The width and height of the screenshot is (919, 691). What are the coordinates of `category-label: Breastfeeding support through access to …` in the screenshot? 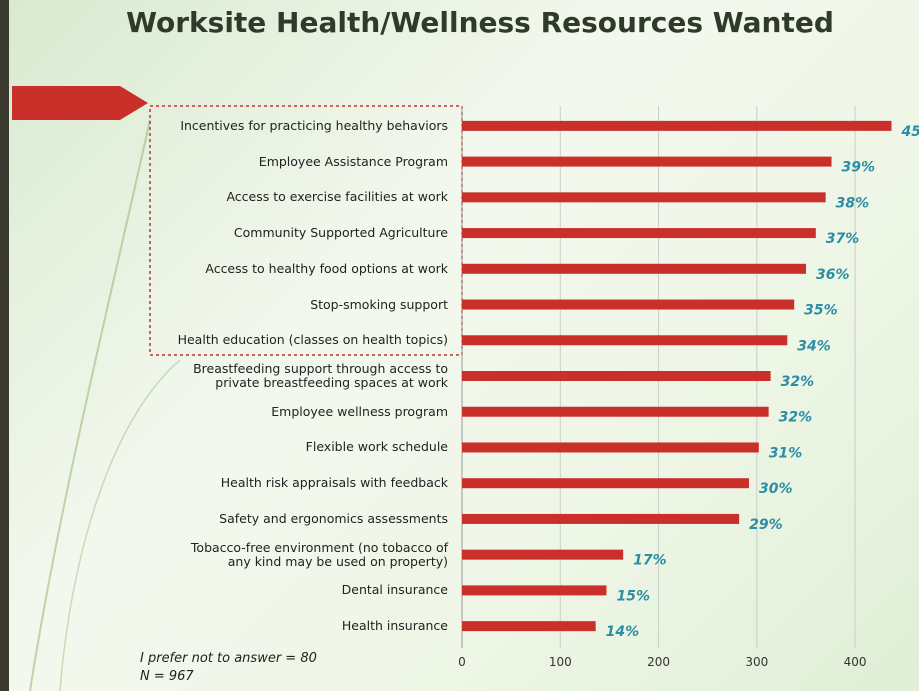 It's located at (320, 375).